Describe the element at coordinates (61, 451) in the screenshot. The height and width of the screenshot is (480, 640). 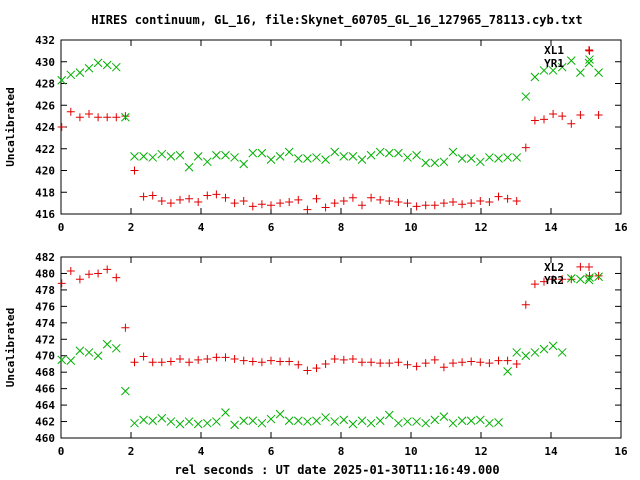
I see `x-tick-label: 0` at that location.